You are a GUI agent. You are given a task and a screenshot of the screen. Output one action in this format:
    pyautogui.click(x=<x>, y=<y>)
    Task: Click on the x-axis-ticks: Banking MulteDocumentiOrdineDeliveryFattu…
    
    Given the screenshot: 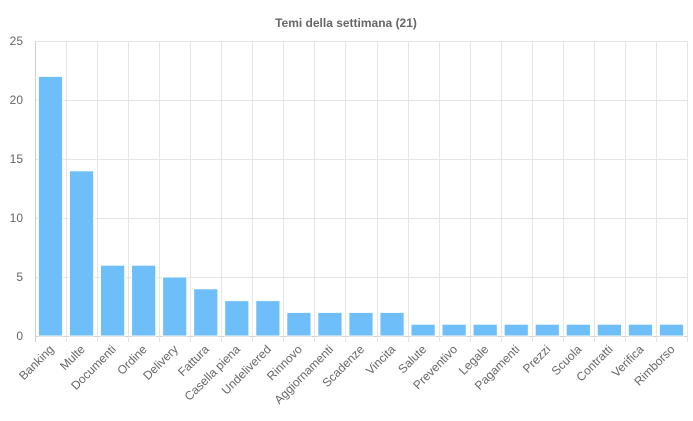 What is the action you would take?
    pyautogui.click(x=347, y=374)
    